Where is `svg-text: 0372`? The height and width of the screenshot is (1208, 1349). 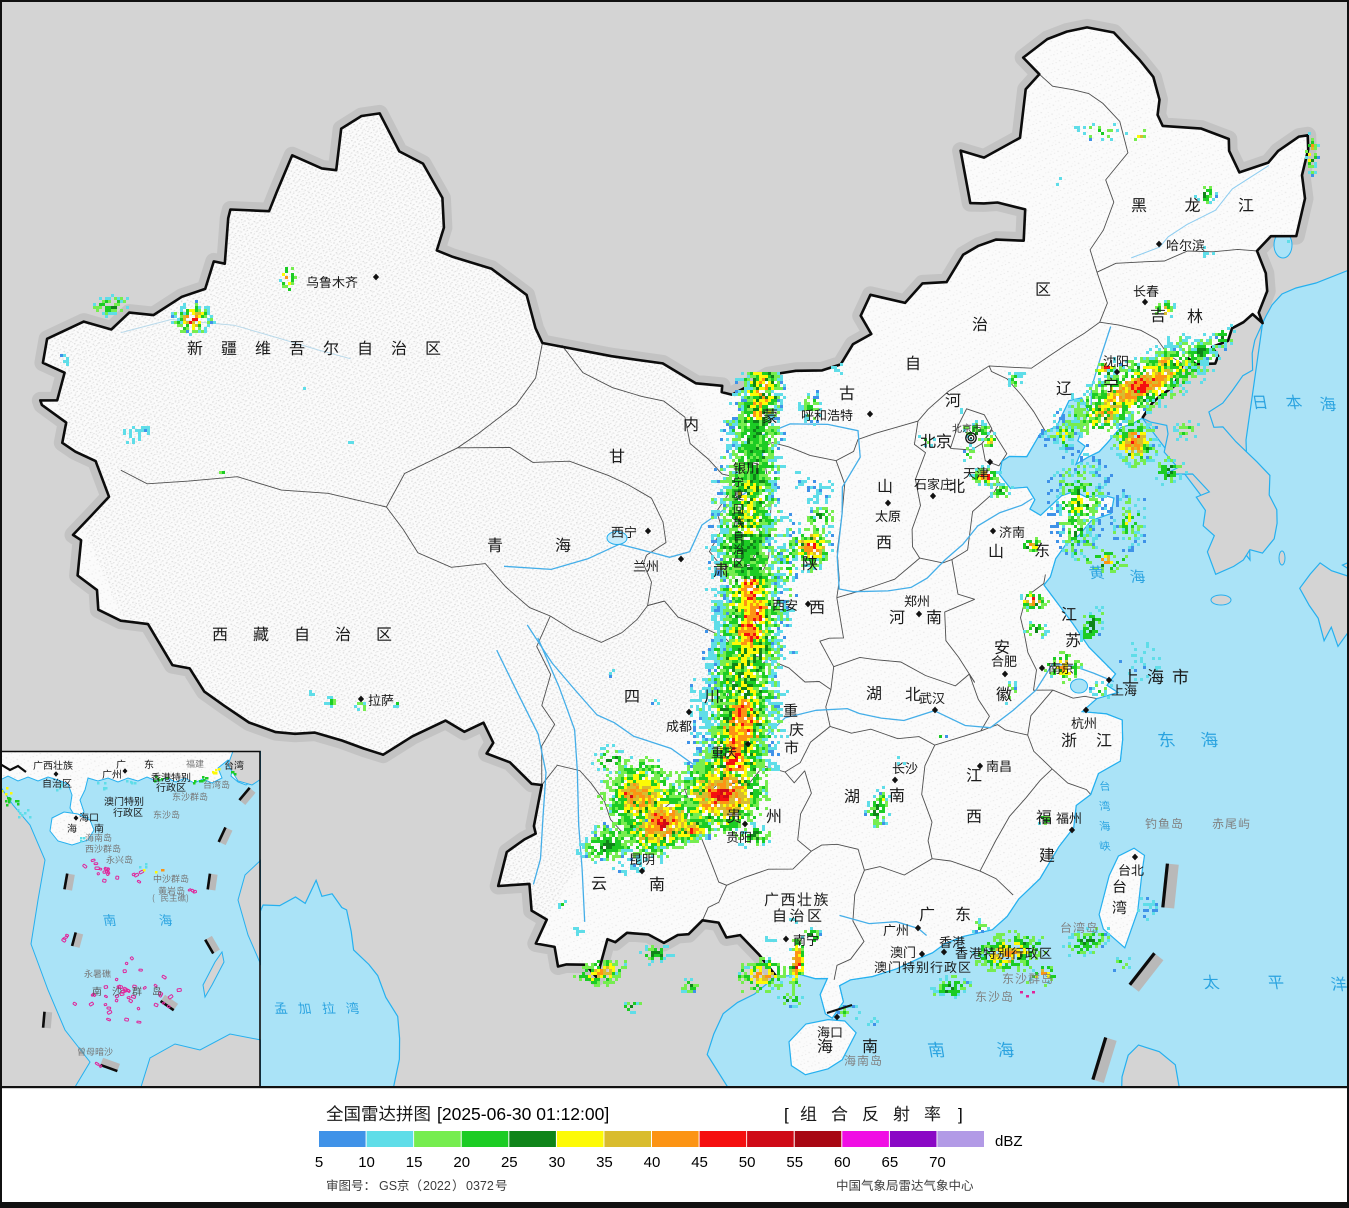 svg-text: 0372 is located at coordinates (480, 1186).